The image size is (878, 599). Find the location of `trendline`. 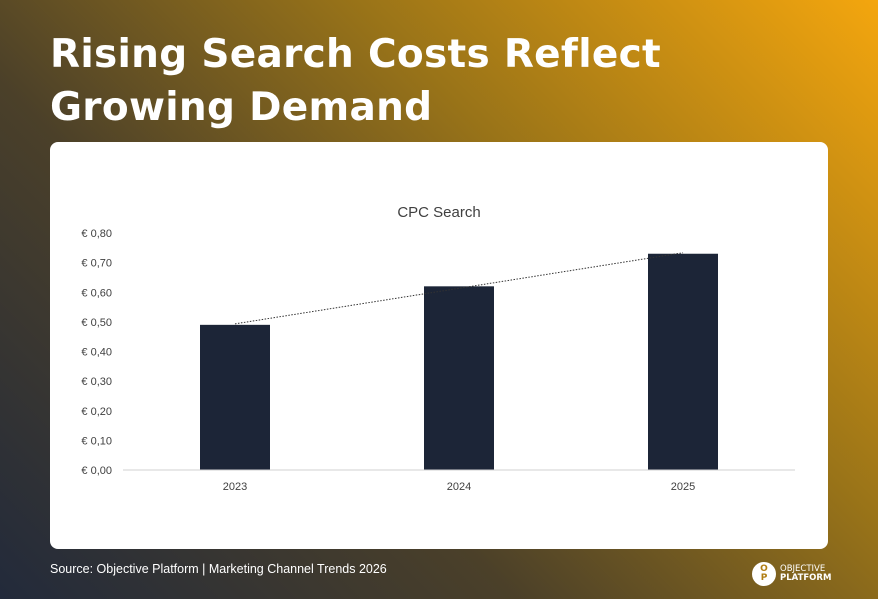

trendline is located at coordinates (459, 288).